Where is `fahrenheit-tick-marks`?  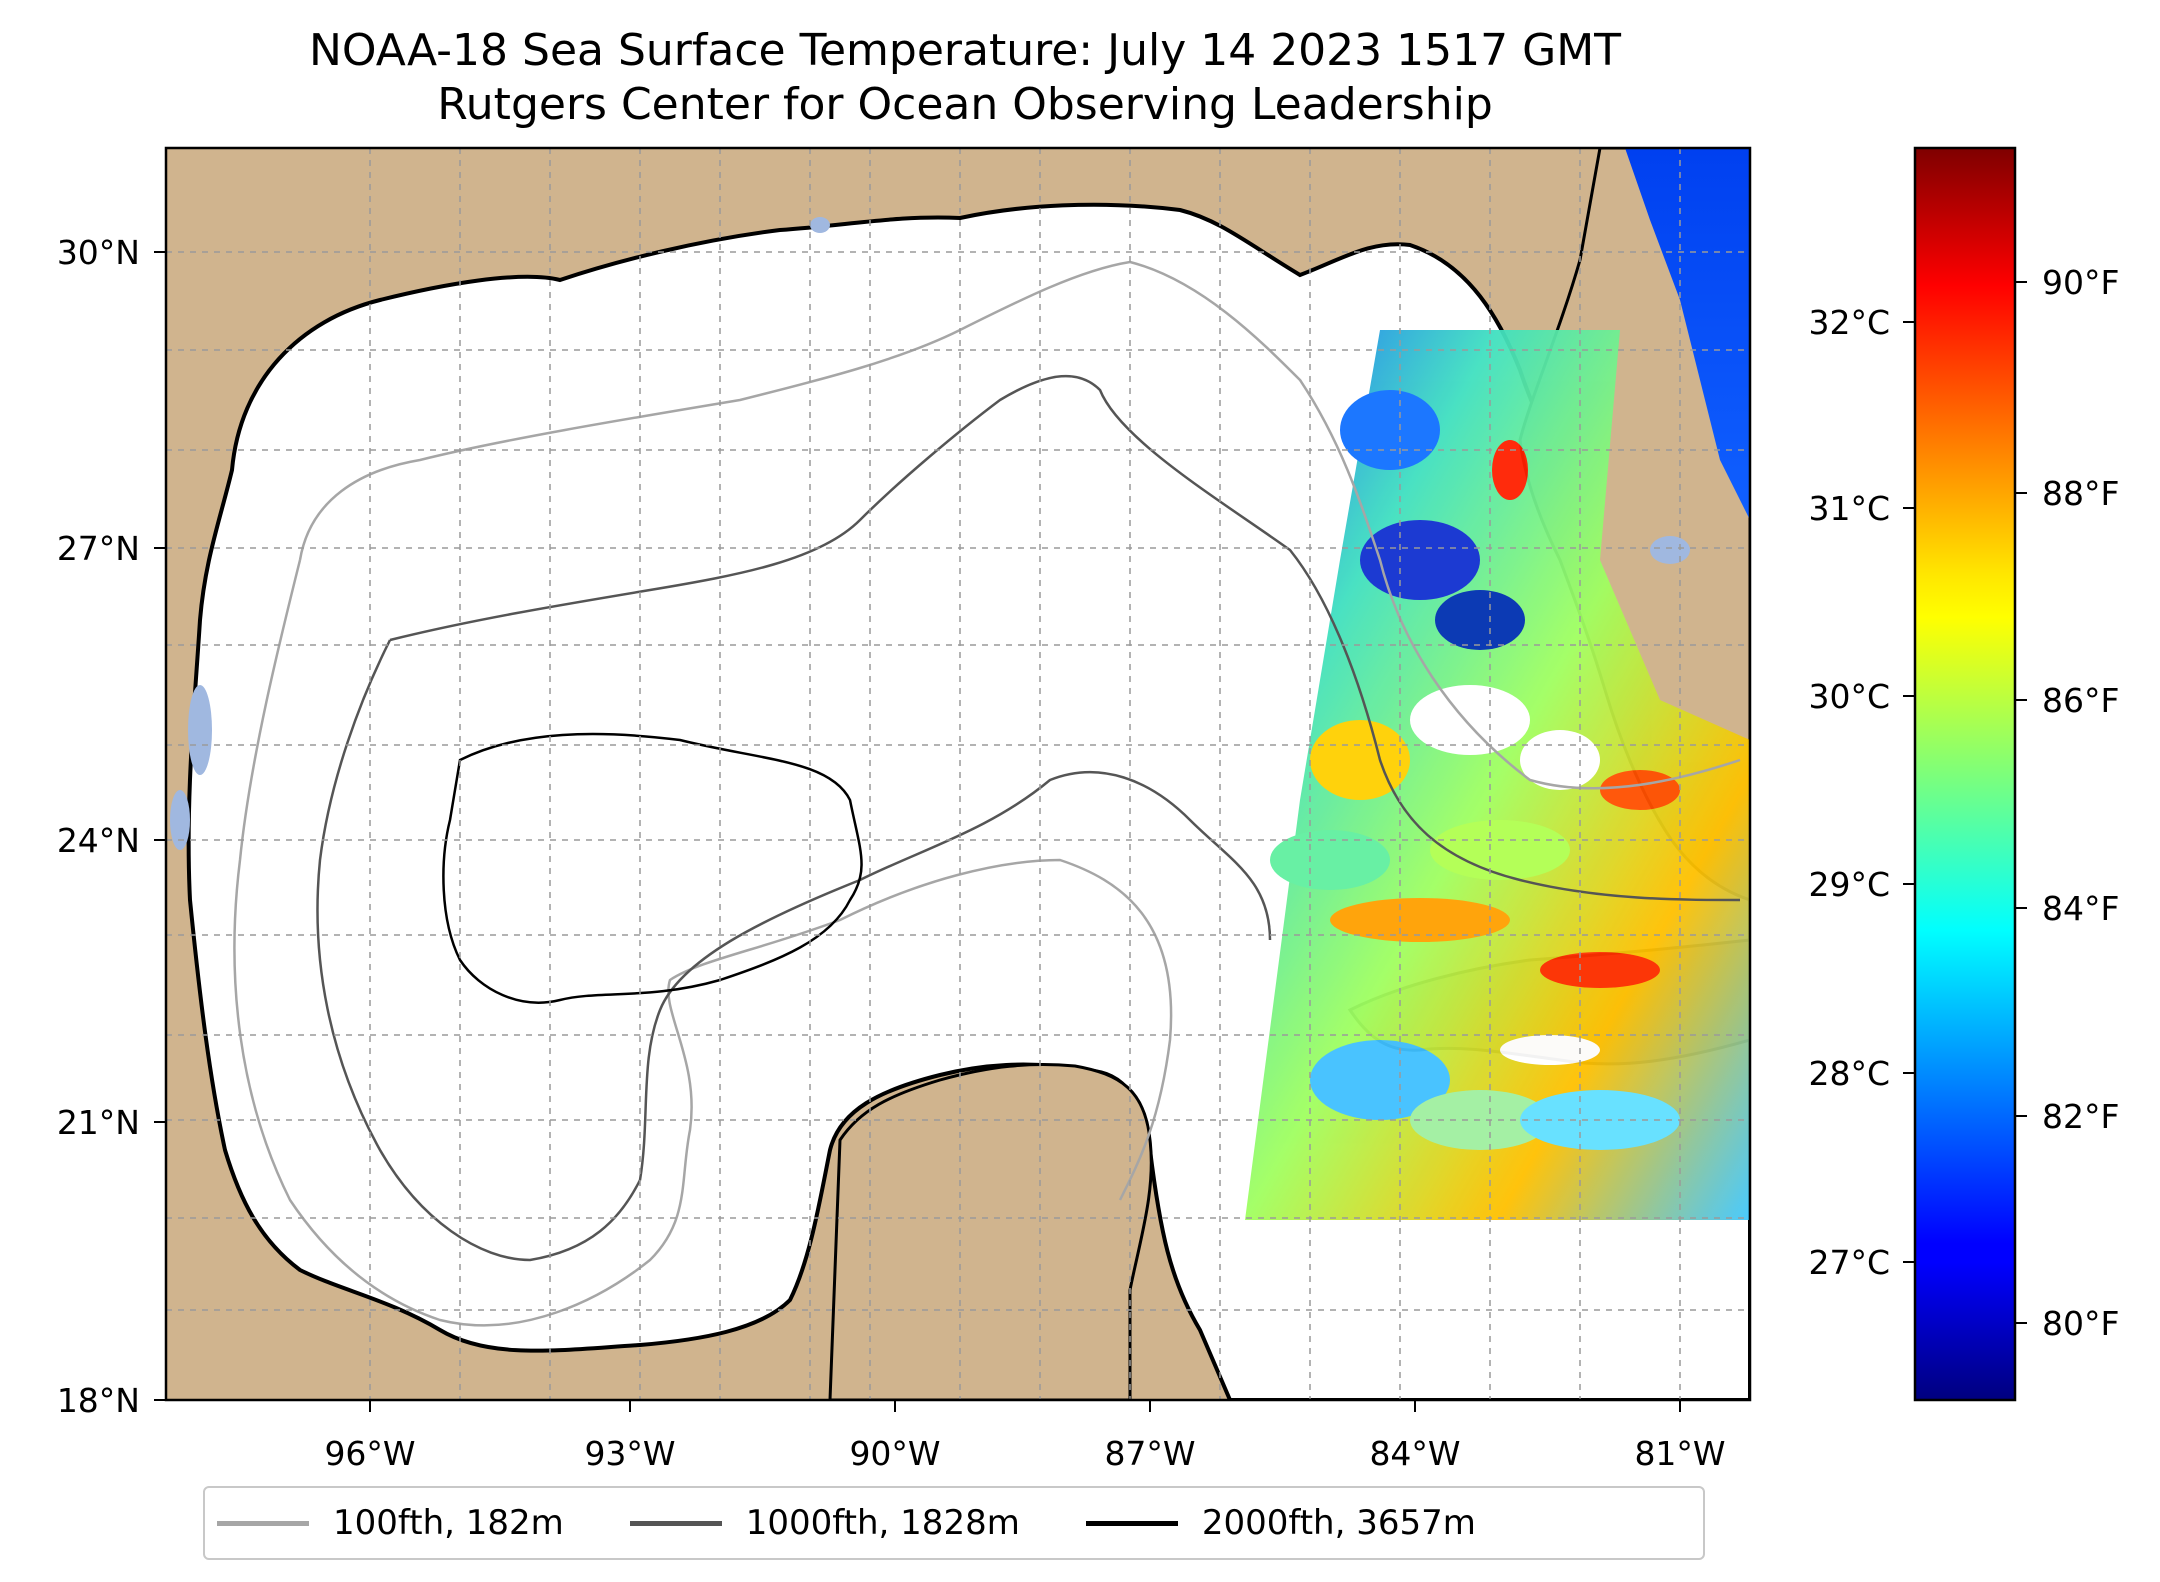 fahrenheit-tick-marks is located at coordinates (2021, 802).